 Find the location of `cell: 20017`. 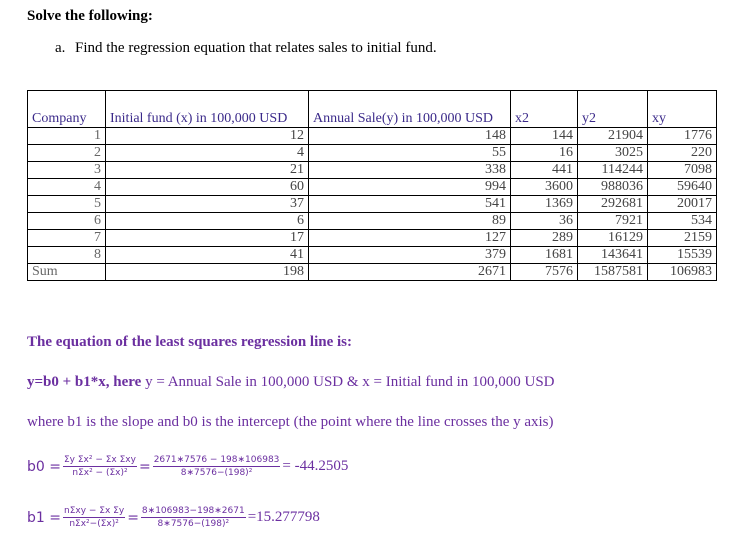

cell: 20017 is located at coordinates (682, 204).